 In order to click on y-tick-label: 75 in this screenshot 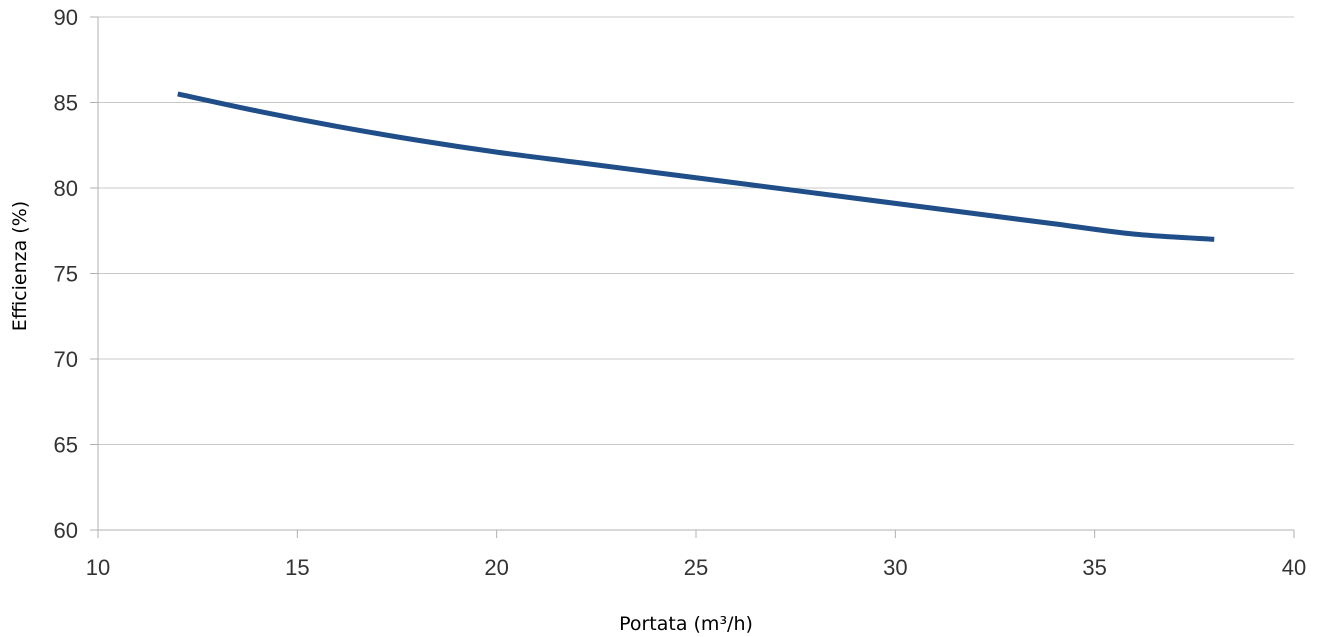, I will do `click(66, 274)`.